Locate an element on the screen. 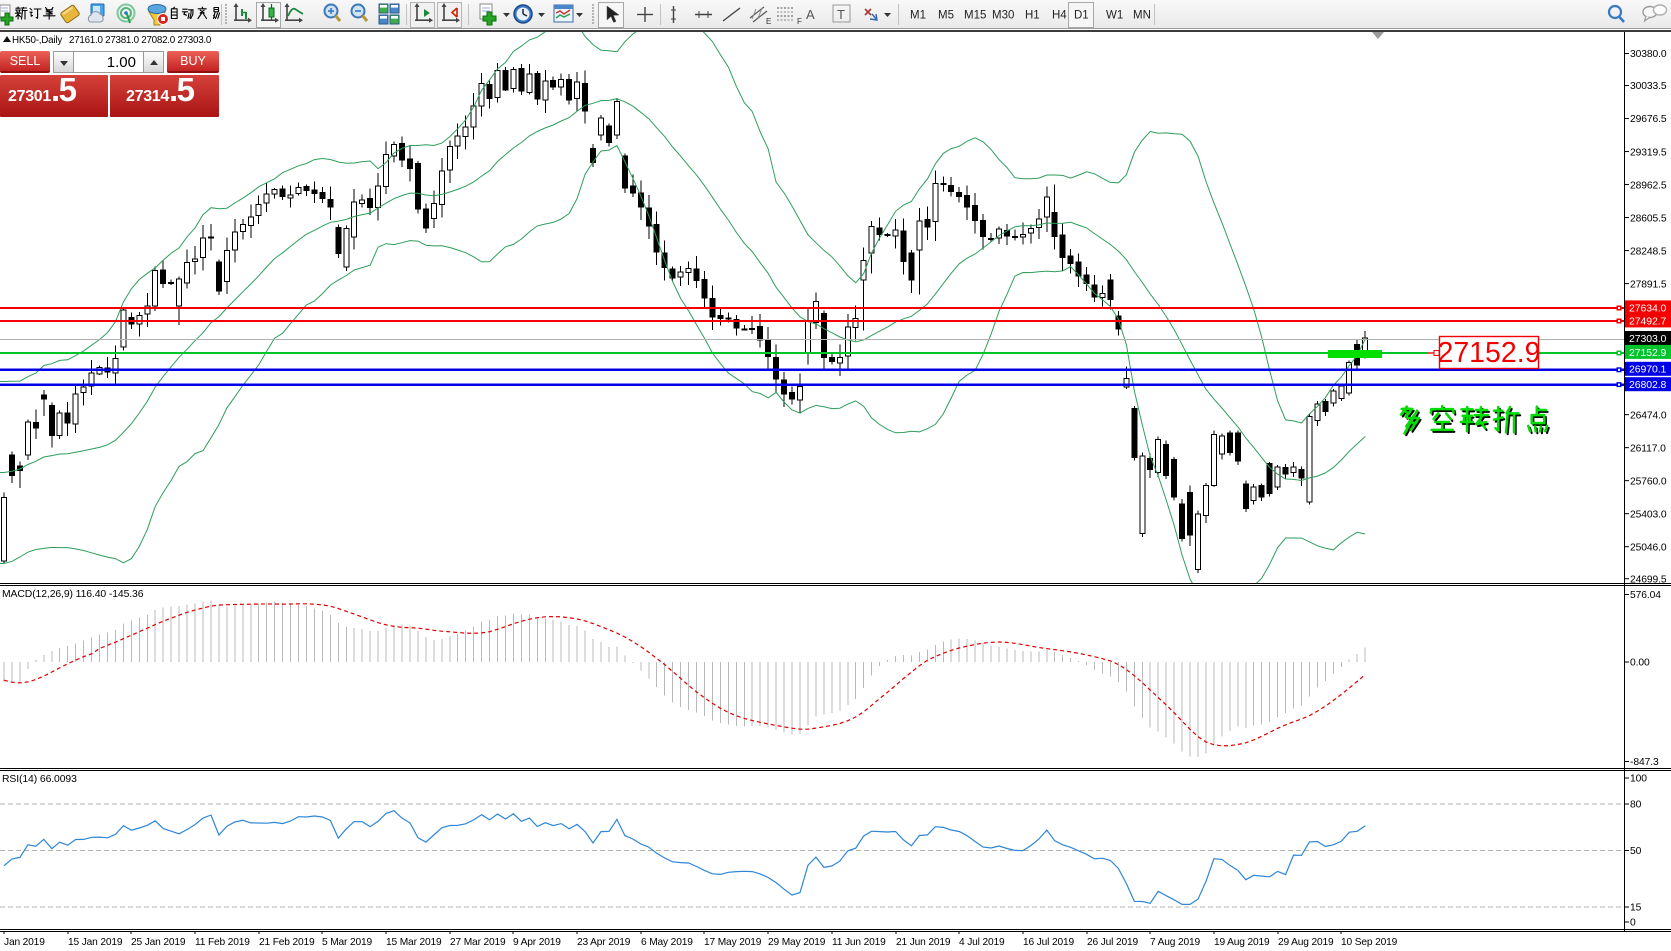 This screenshot has height=951, width=1671. svg-text: A is located at coordinates (810, 14).